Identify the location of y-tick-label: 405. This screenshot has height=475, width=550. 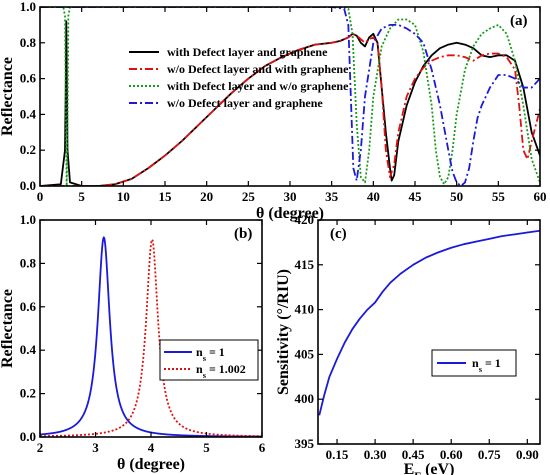
(305, 353).